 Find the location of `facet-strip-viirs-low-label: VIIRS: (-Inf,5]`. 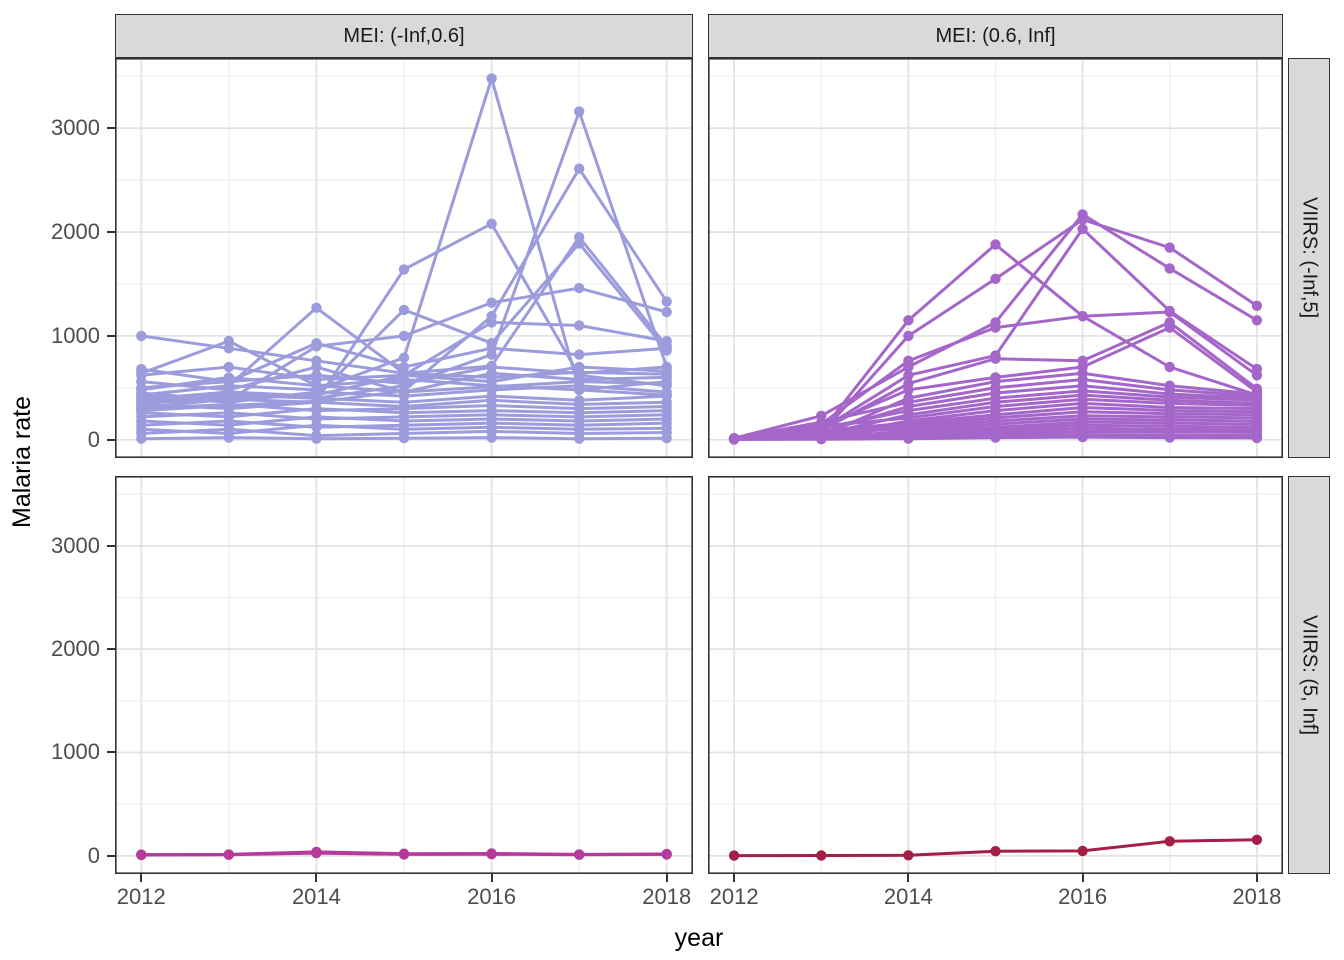

facet-strip-viirs-low-label: VIIRS: (-Inf,5] is located at coordinates (1309, 258).